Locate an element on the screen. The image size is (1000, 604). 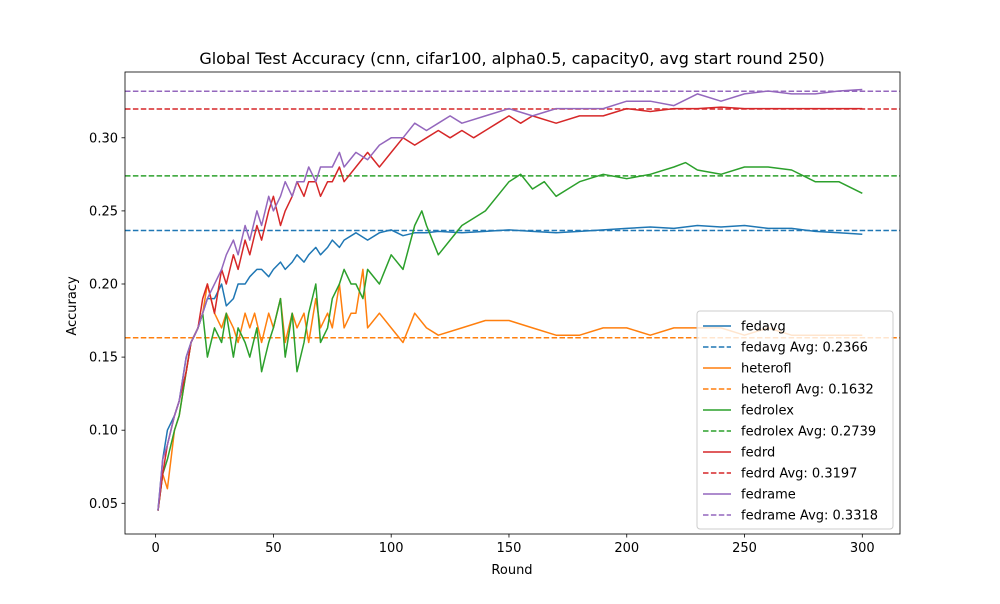
y-tick-label: 0.15 is located at coordinates (103, 358).